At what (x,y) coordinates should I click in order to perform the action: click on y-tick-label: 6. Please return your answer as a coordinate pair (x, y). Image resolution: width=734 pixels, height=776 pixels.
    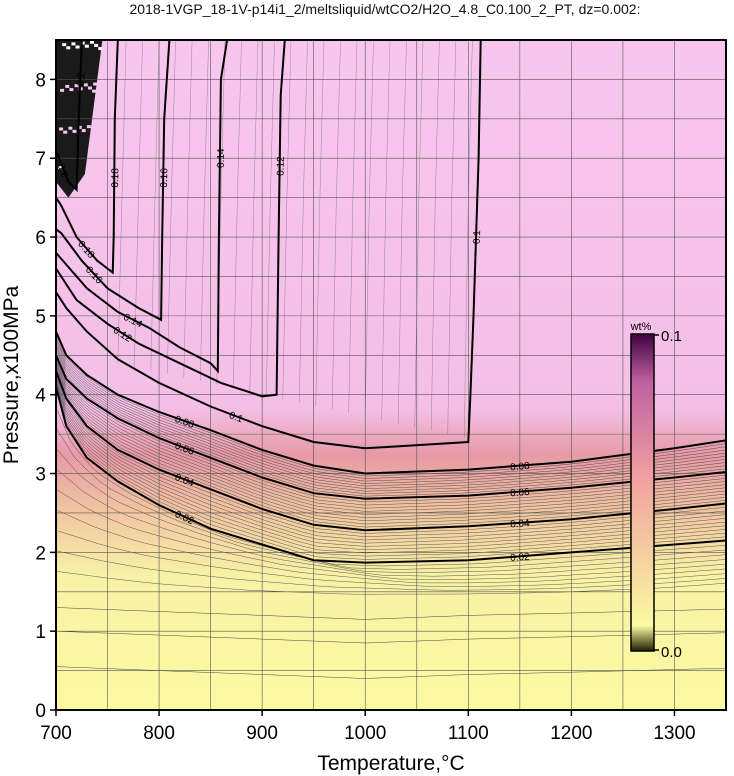
    Looking at the image, I should click on (40, 238).